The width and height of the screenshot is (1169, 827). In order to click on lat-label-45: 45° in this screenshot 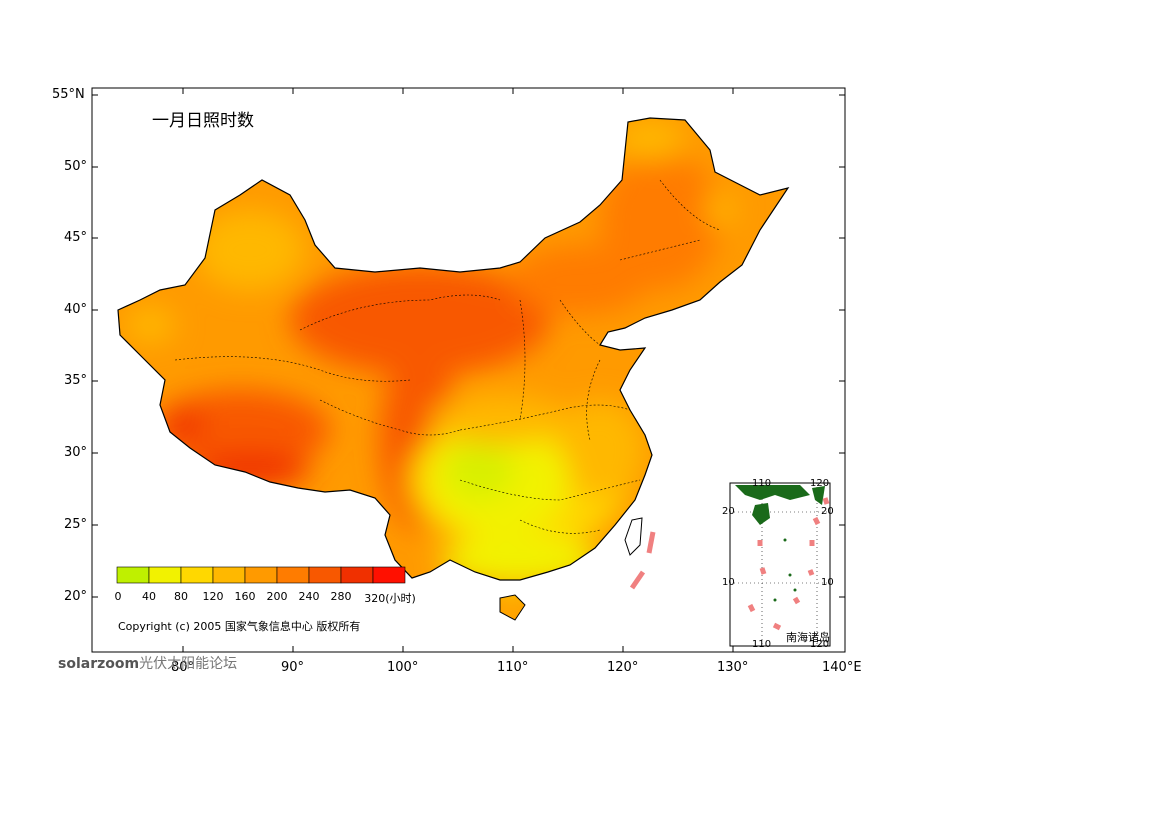, I will do `click(76, 237)`.